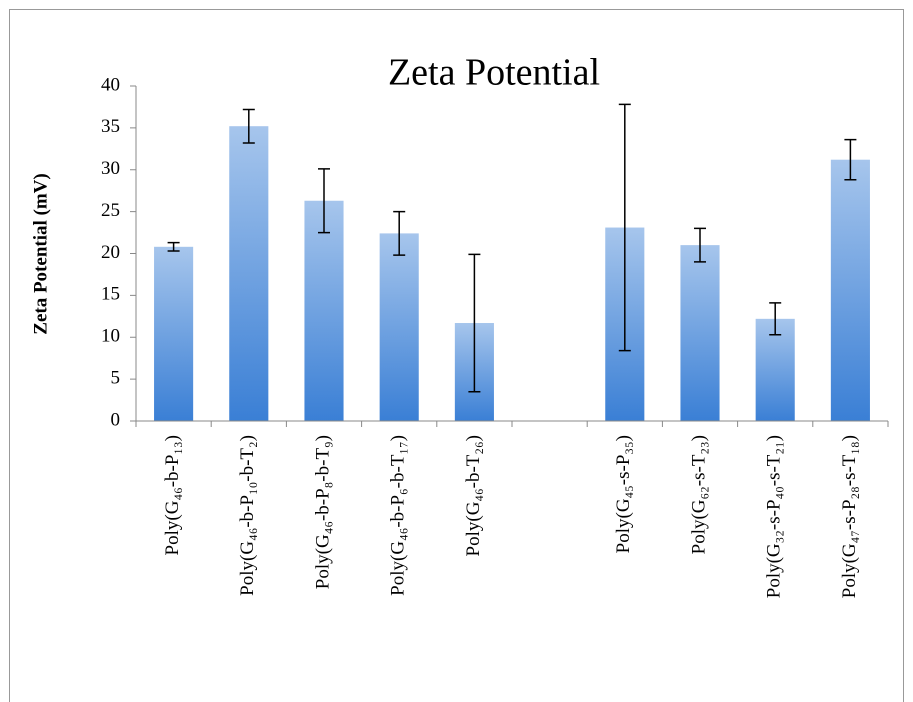  Describe the element at coordinates (110, 126) in the screenshot. I see `y-tick-label: 35` at that location.